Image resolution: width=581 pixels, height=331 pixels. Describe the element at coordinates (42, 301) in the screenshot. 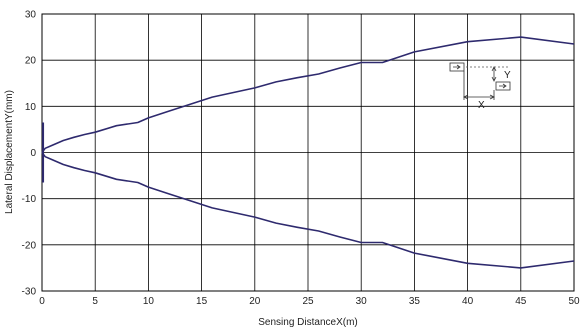

I see `x-tick-label: 0` at that location.